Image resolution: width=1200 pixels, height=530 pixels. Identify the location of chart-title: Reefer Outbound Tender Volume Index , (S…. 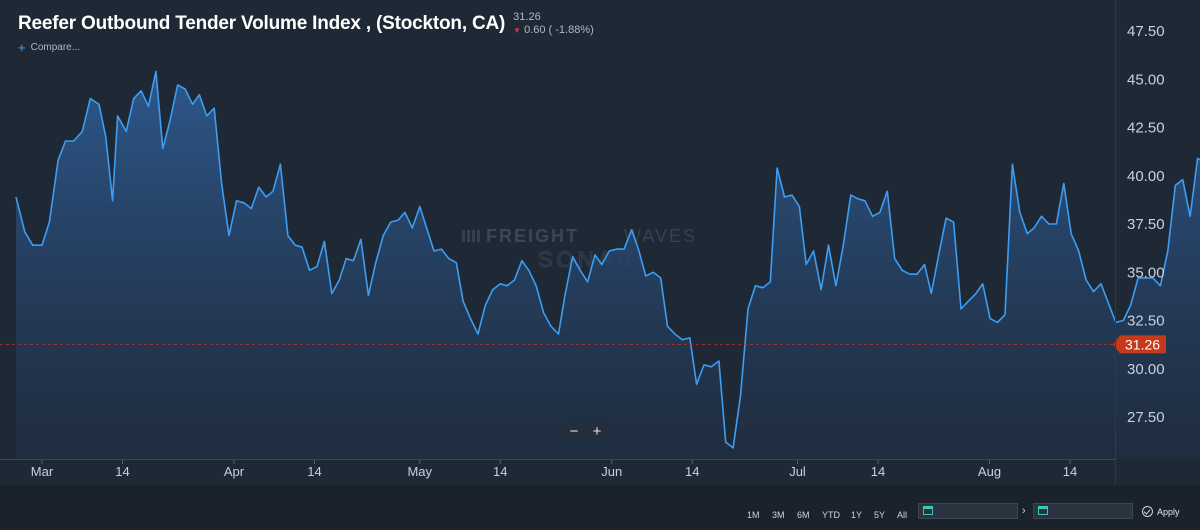
(262, 23).